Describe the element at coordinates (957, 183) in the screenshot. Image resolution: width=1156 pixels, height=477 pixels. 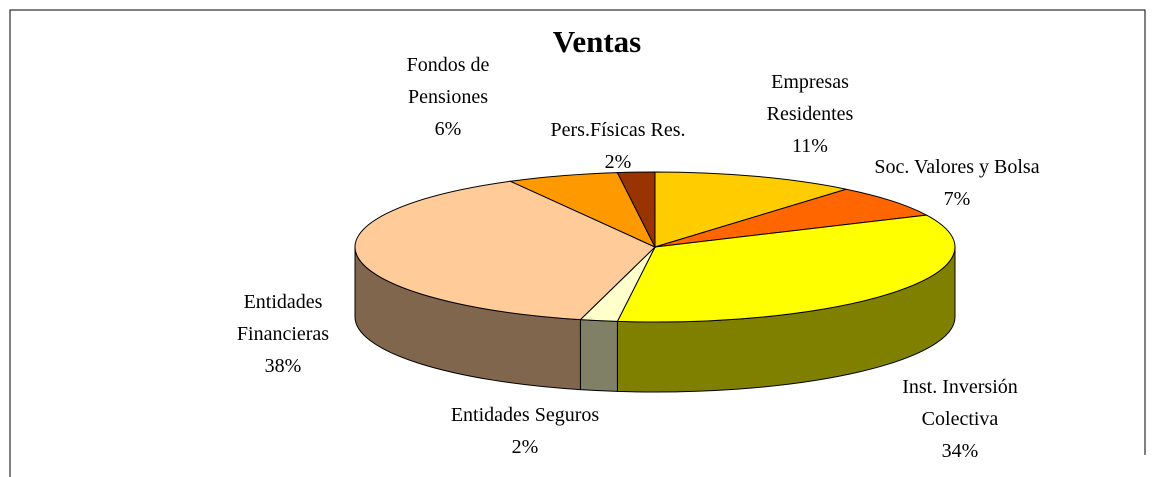
I see `data-label: Soc. Valores y Bolsa 7%` at that location.